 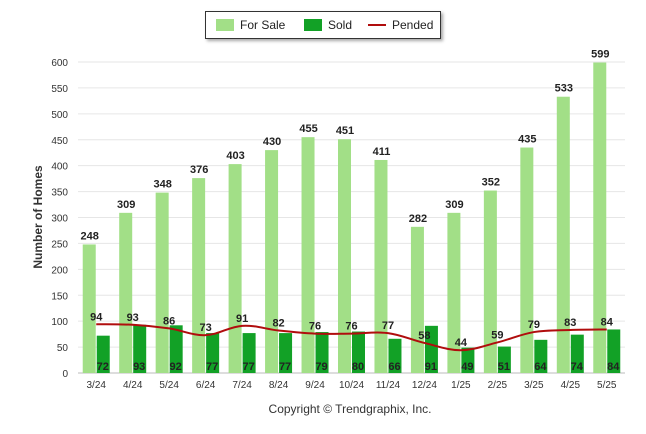 I want to click on pended-value-label: 91, so click(x=242, y=319).